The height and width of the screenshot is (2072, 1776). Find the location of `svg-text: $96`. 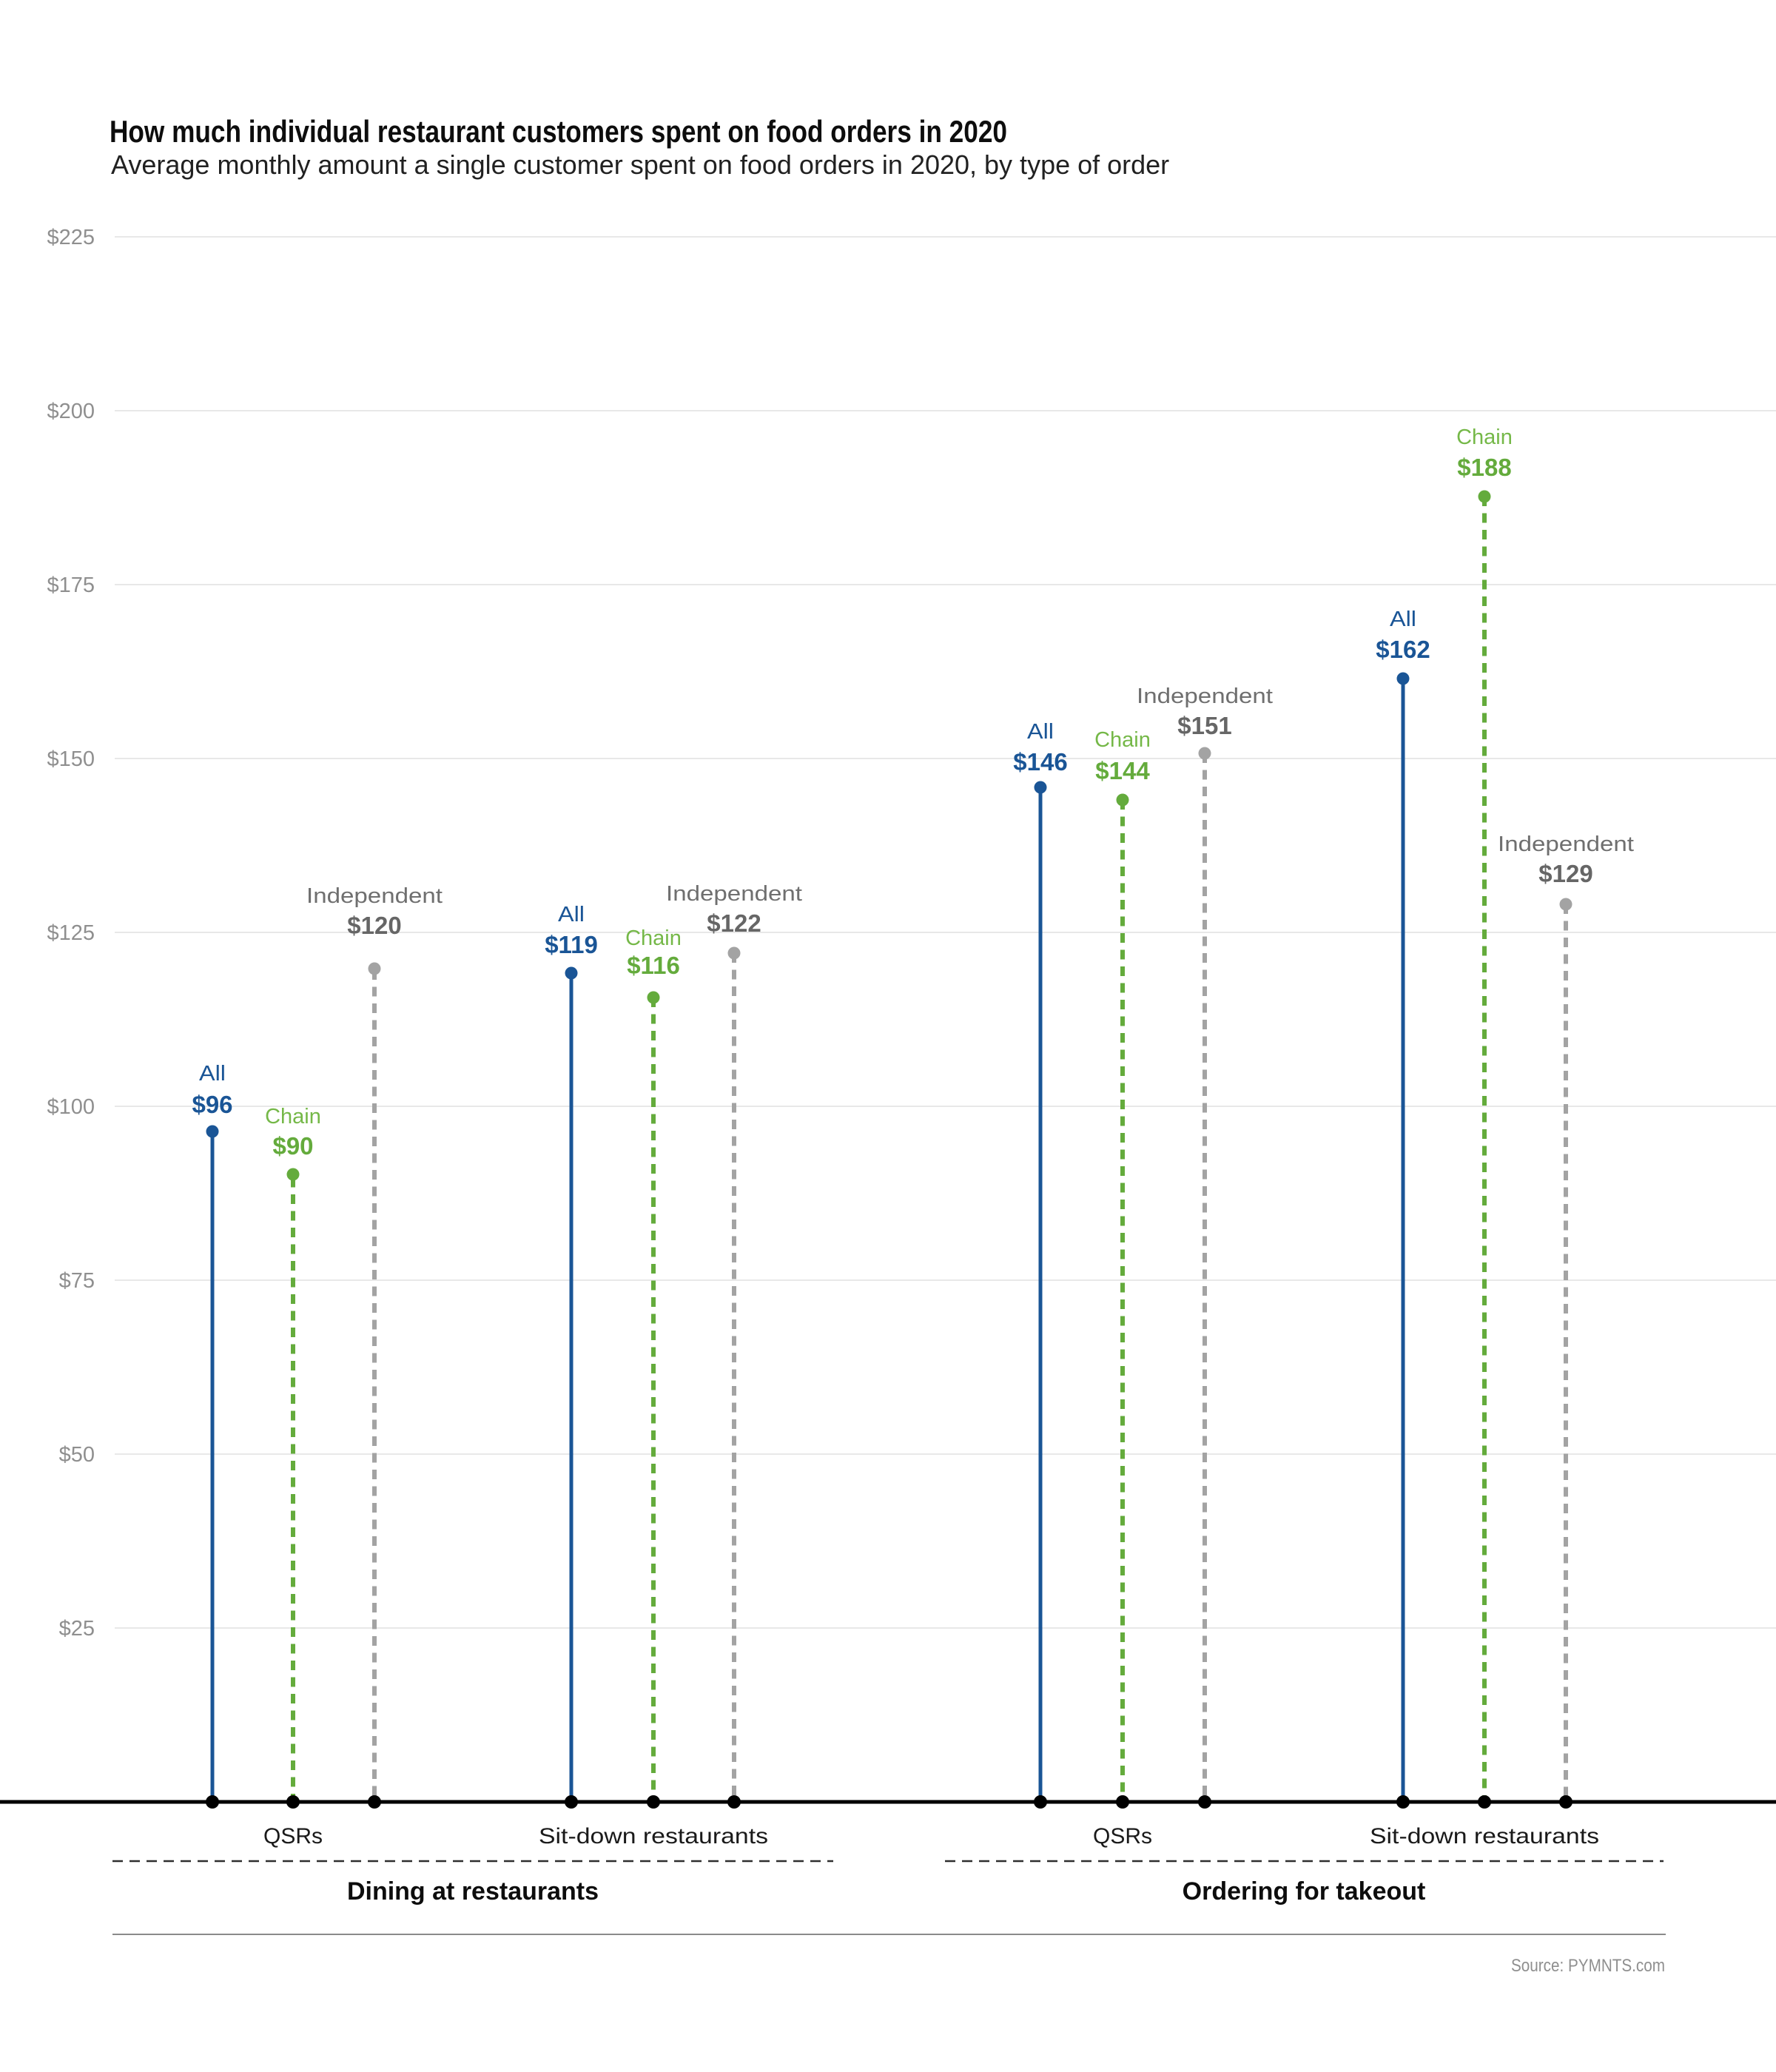

svg-text: $96 is located at coordinates (212, 1104).